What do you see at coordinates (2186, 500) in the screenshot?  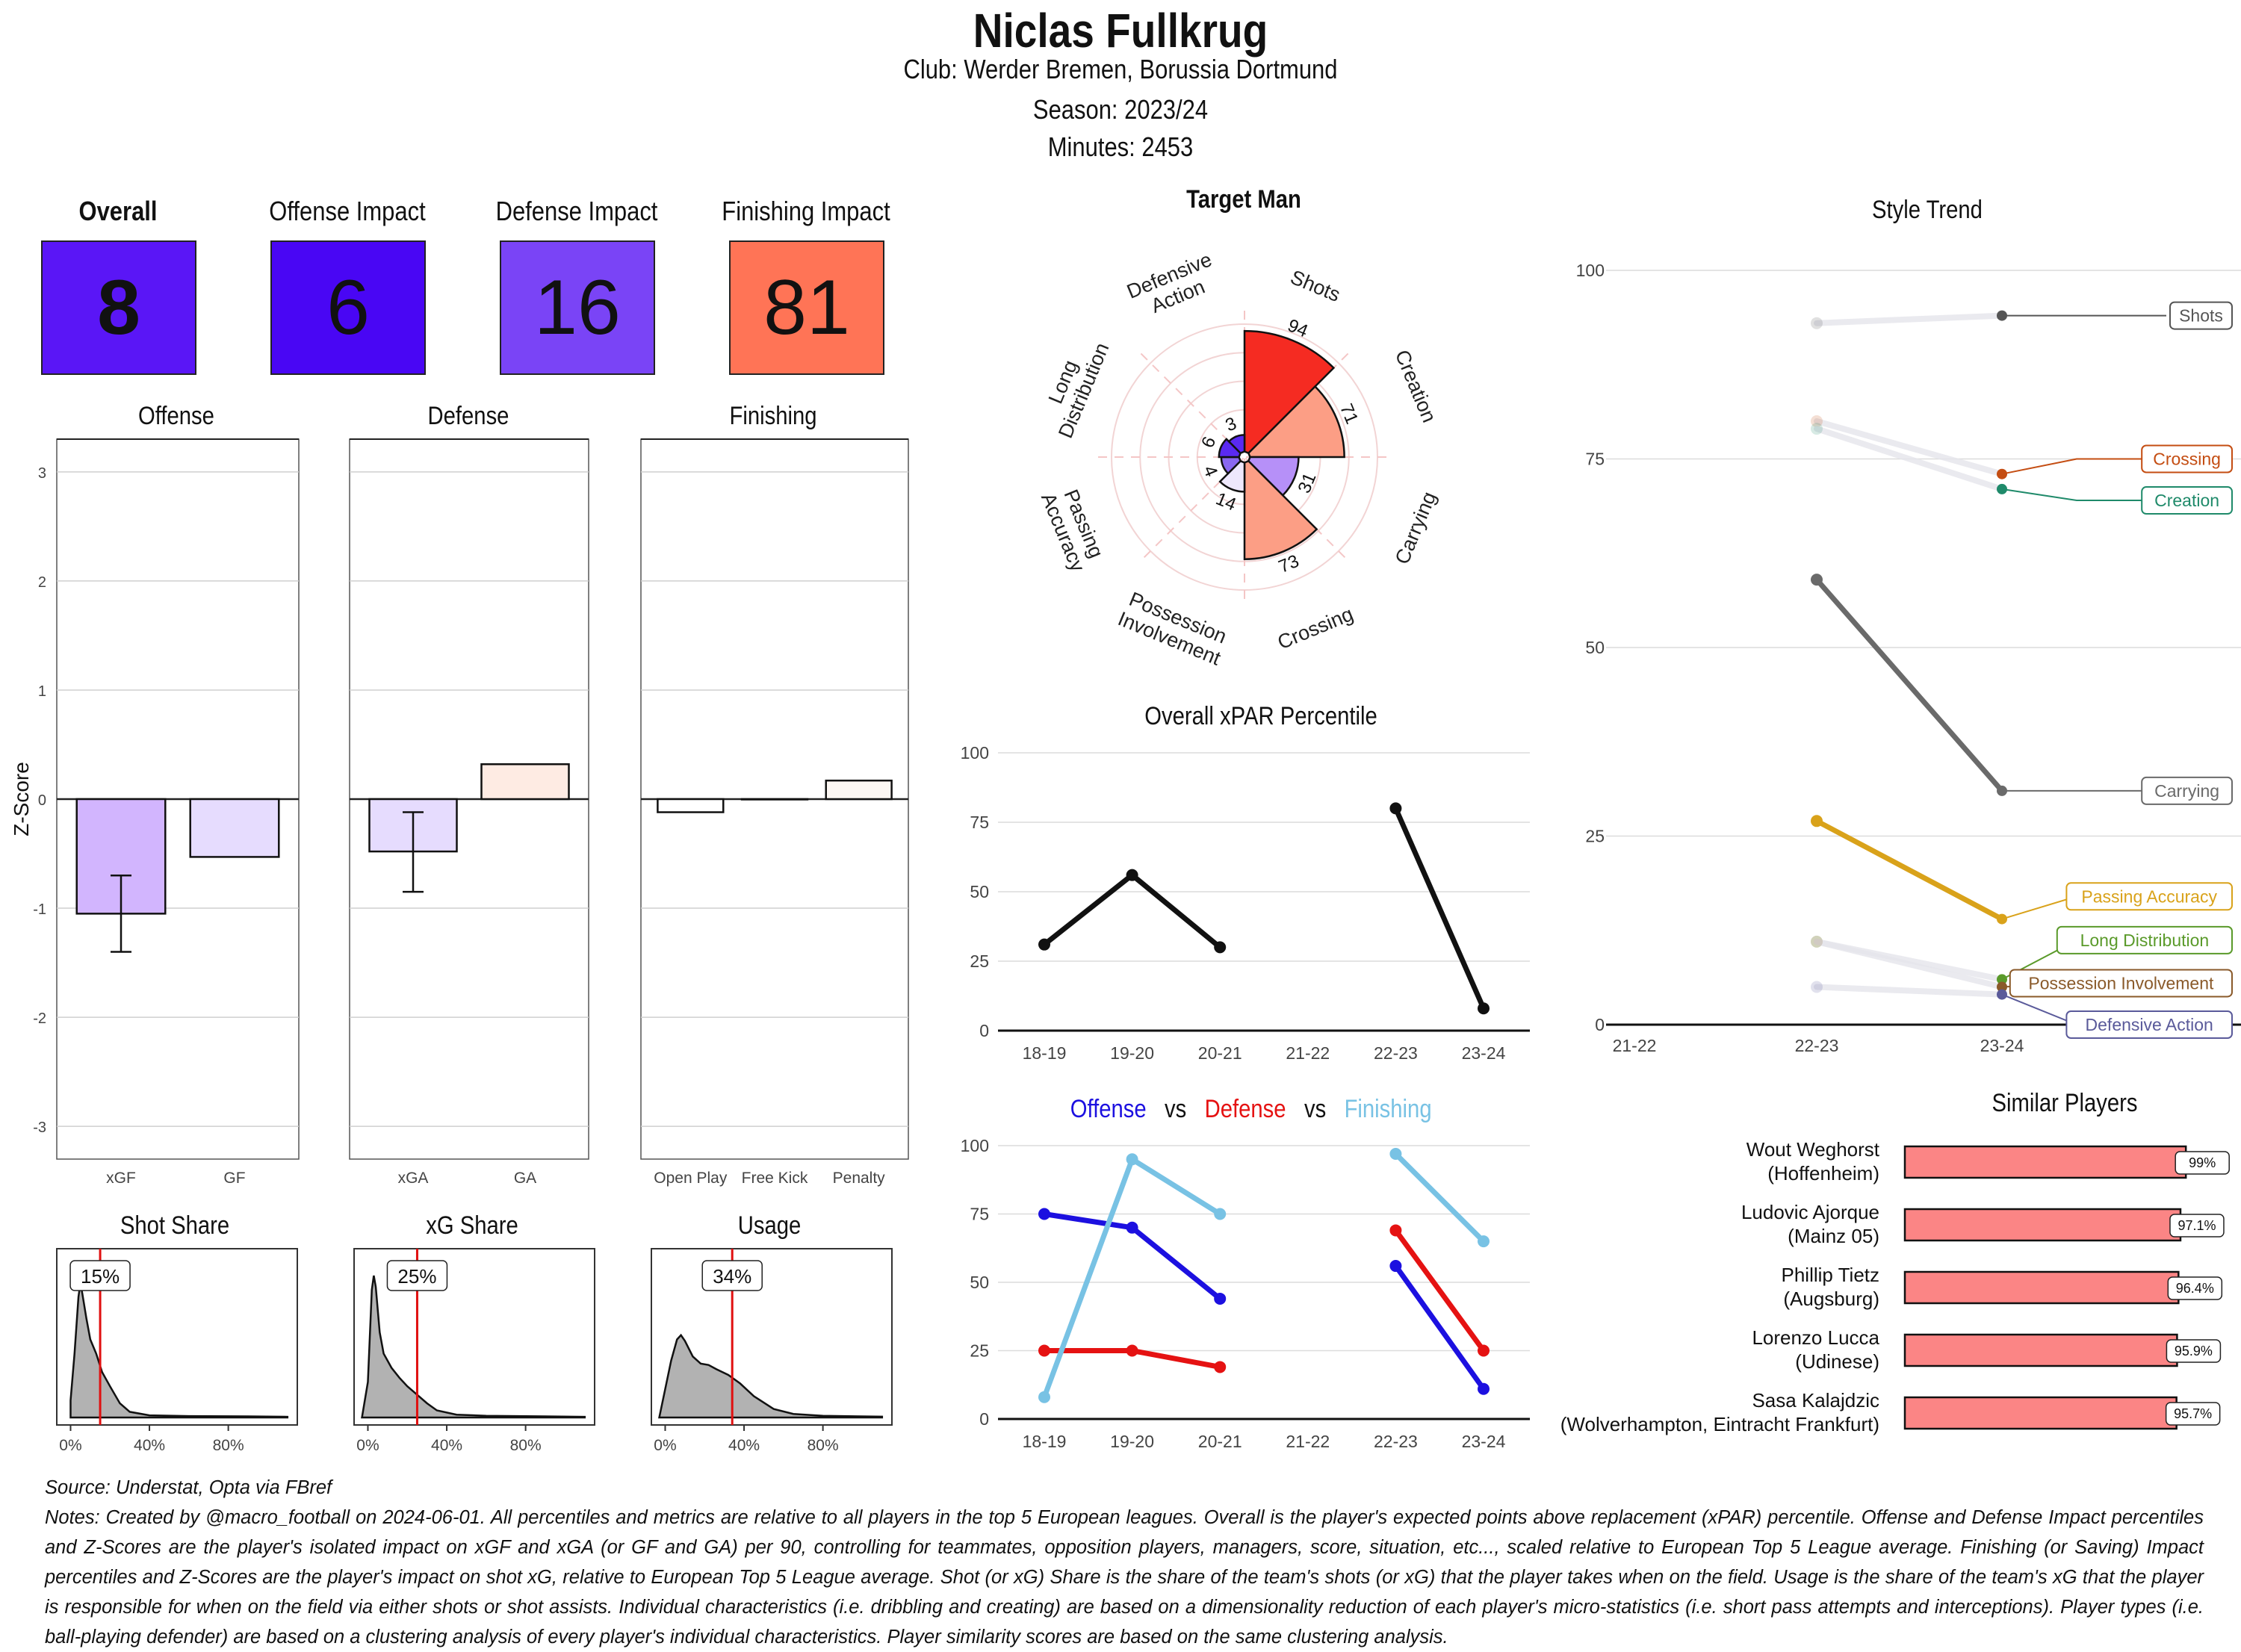 I see `trend-label: Creation` at bounding box center [2186, 500].